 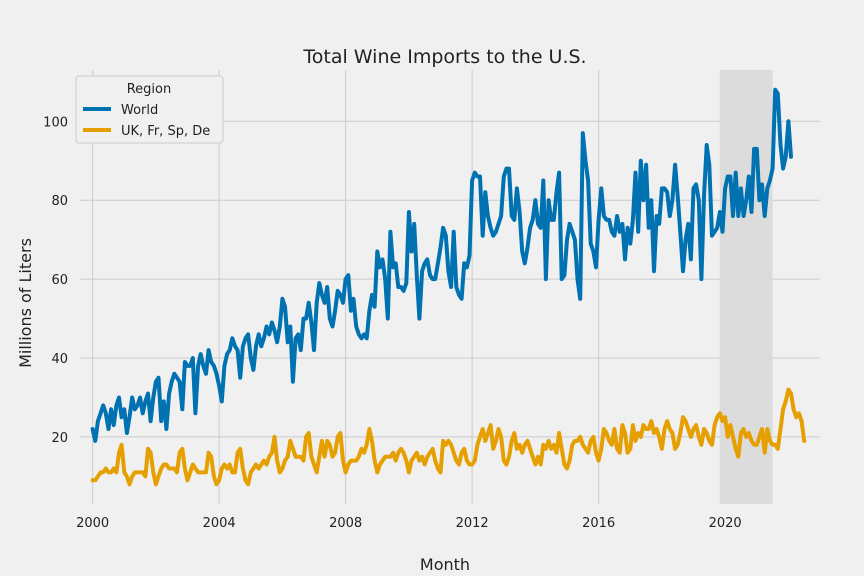 I want to click on legend-box, so click(x=149, y=109).